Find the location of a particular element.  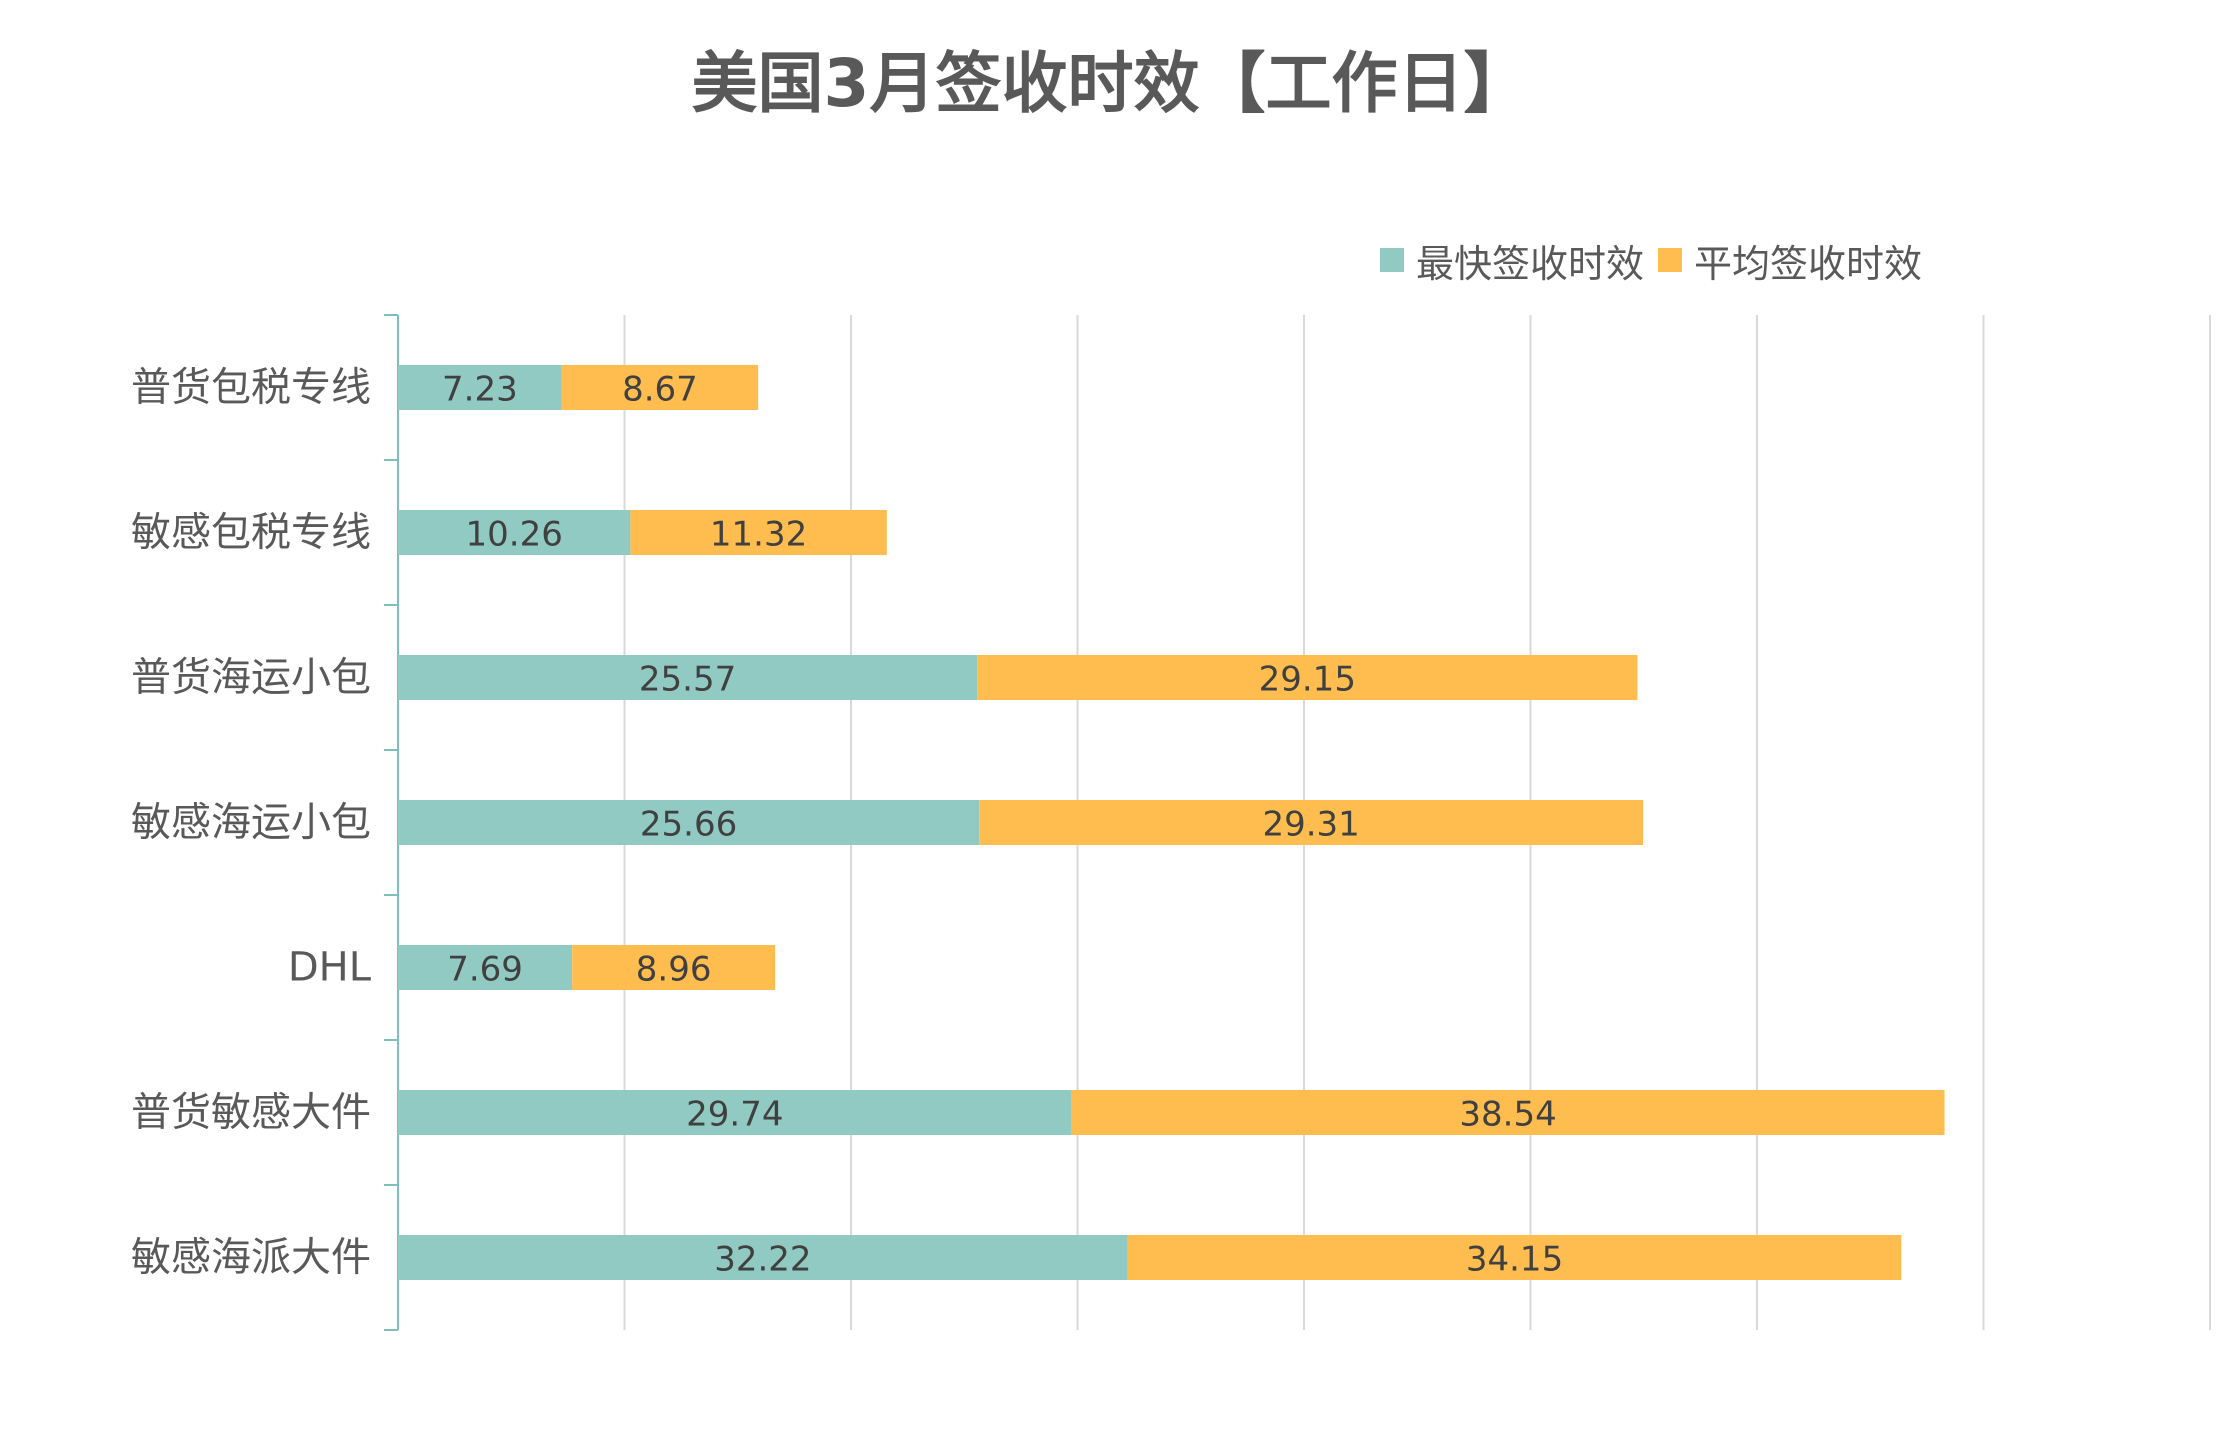

chart-legend: 最快签收时效 平均签收时效 is located at coordinates (1658, 260).